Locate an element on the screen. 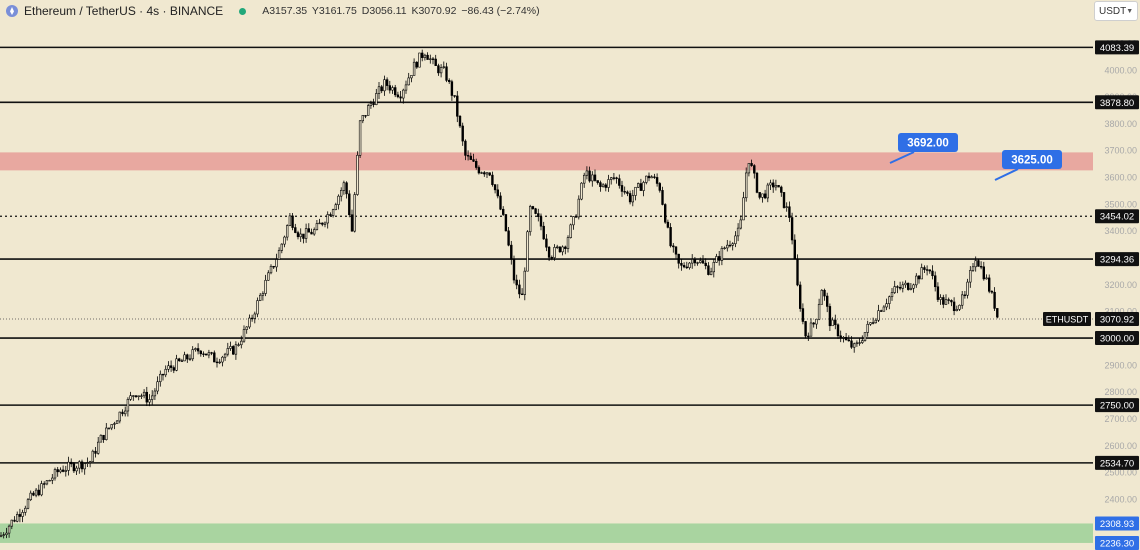 This screenshot has width=1140, height=550. y-axis-tick-label: 3600.00 is located at coordinates (1120, 178).